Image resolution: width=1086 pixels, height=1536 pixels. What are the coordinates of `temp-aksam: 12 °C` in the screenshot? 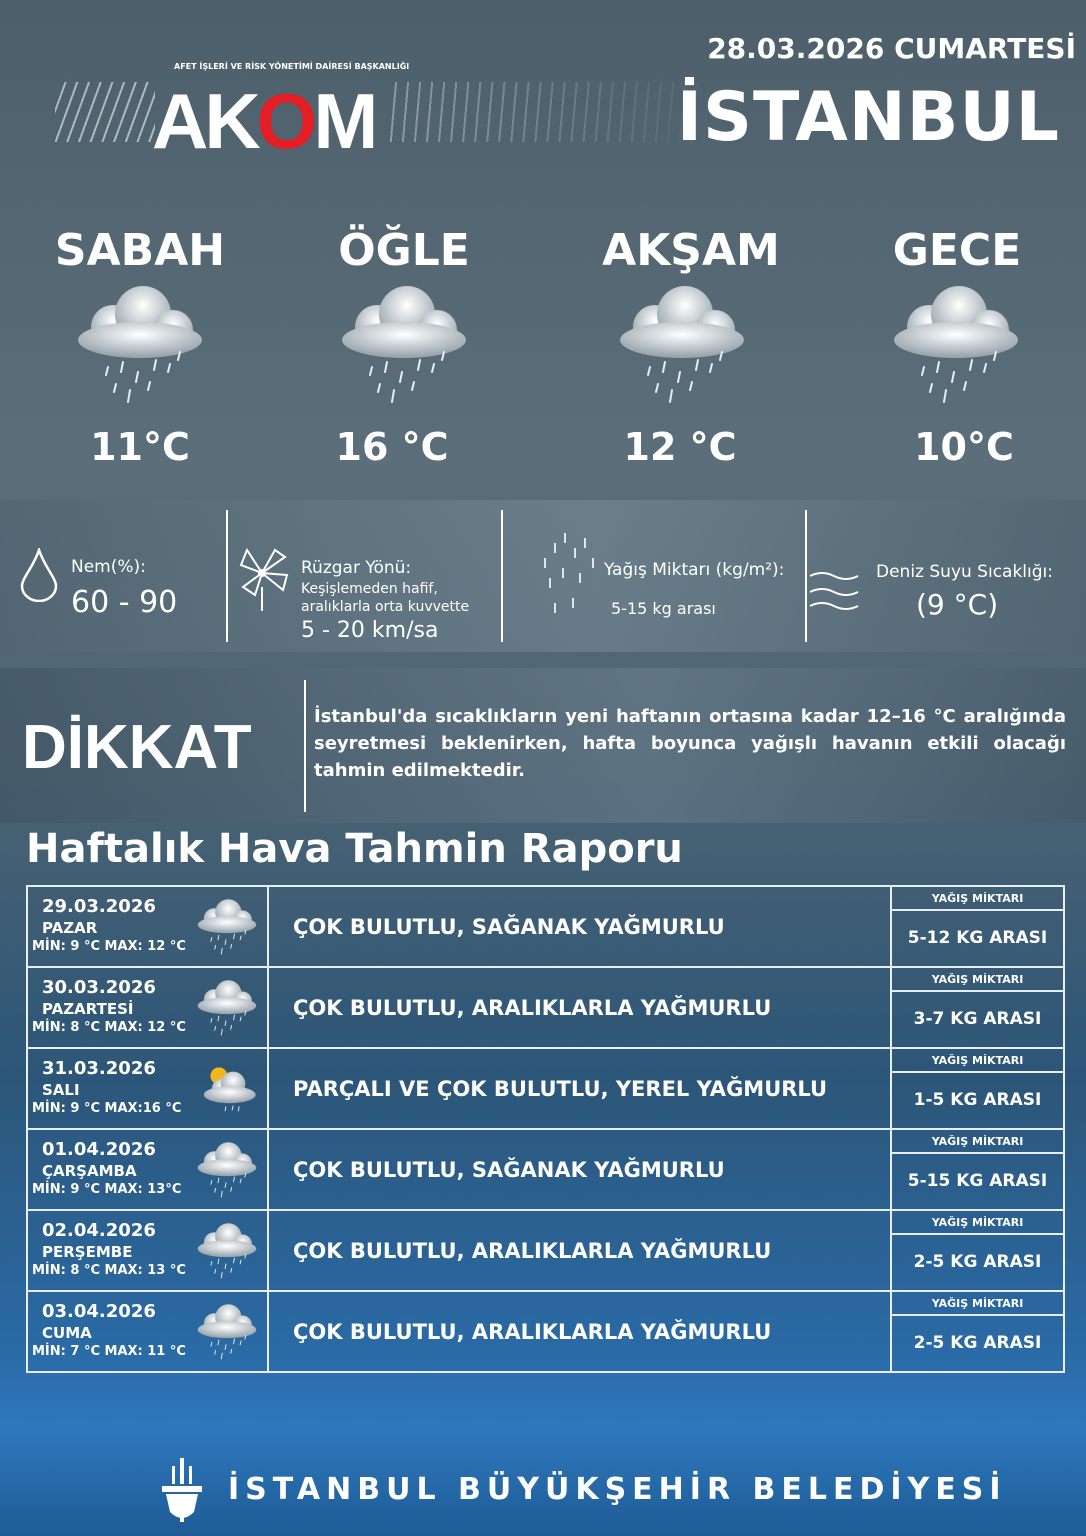 It's located at (680, 447).